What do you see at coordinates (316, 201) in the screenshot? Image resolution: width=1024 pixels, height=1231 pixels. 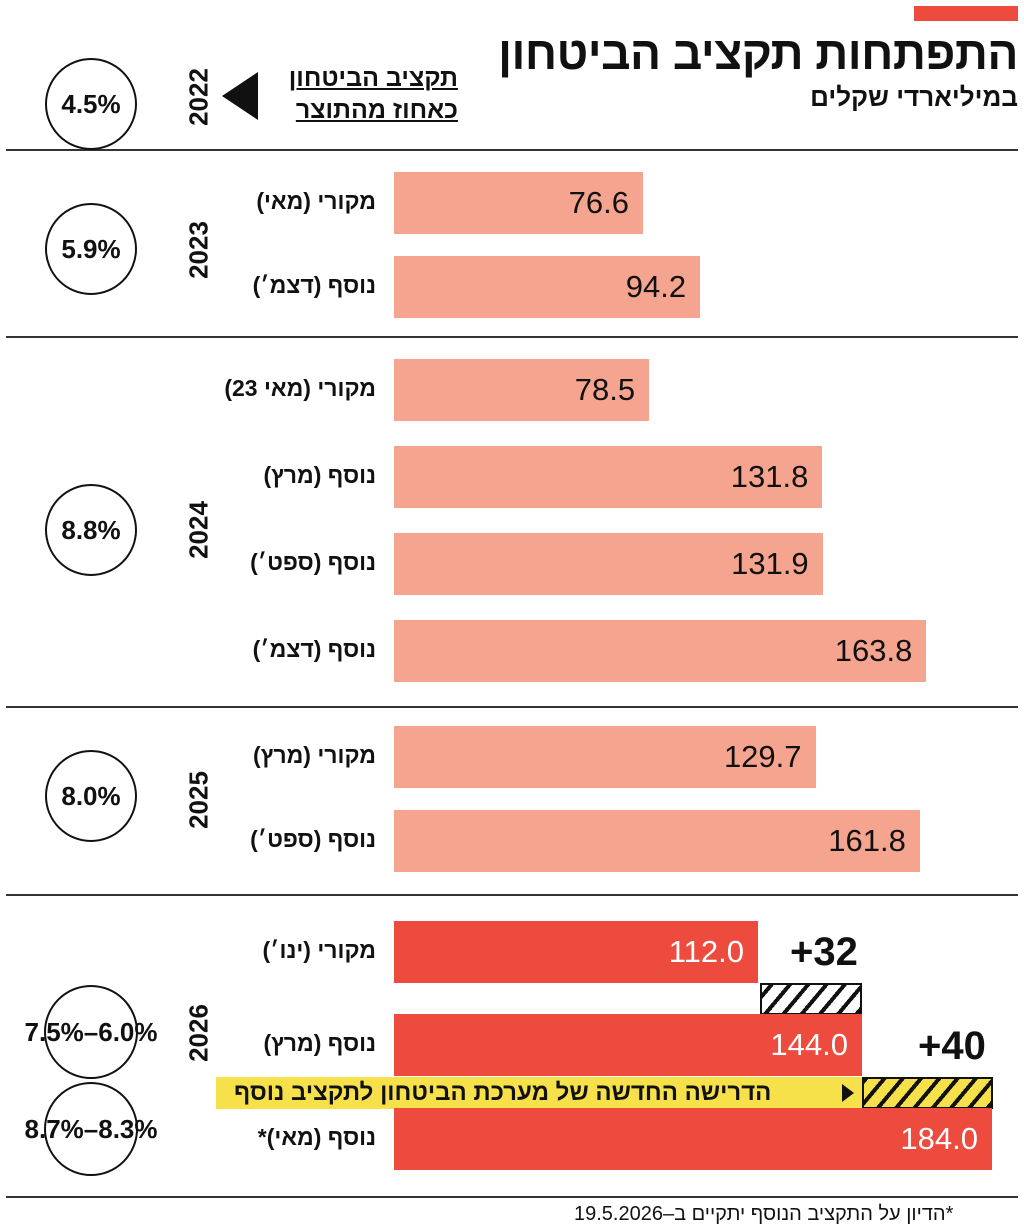 I see `bar-label-2023-0: מקורי (מאי)` at bounding box center [316, 201].